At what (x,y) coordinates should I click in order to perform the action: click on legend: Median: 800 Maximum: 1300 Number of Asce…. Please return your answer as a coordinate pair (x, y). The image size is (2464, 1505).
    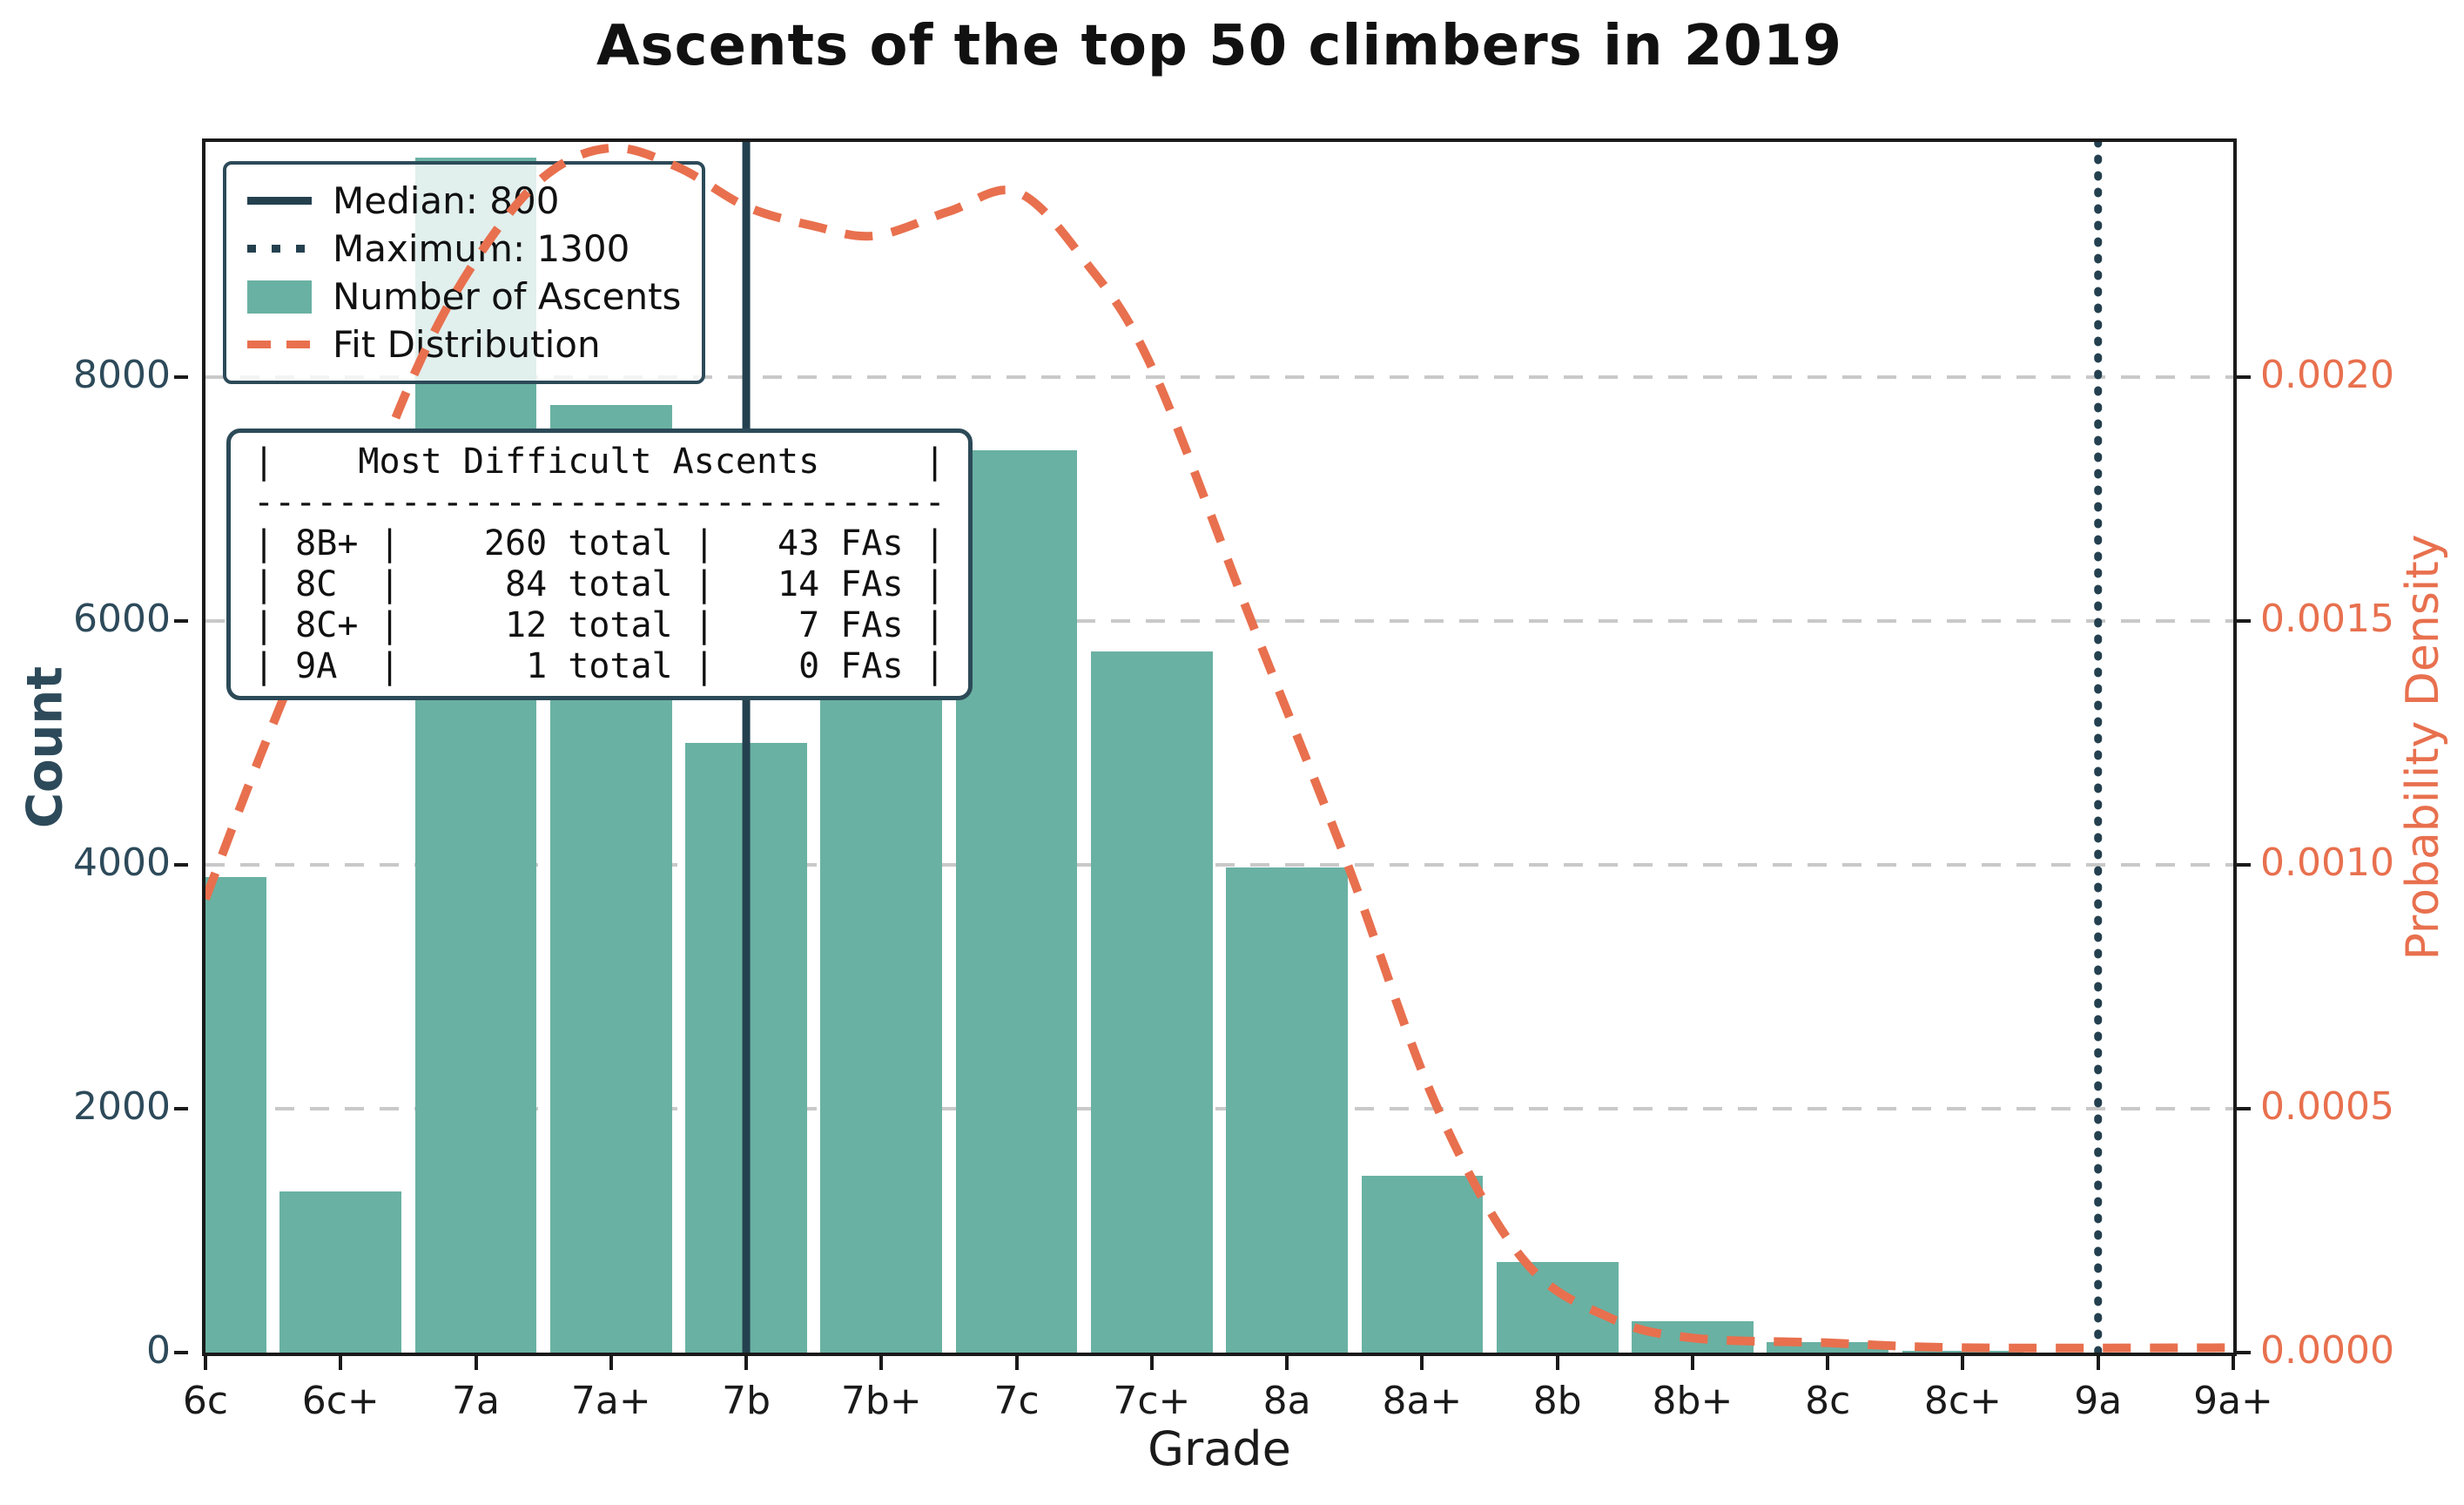
    Looking at the image, I should click on (464, 272).